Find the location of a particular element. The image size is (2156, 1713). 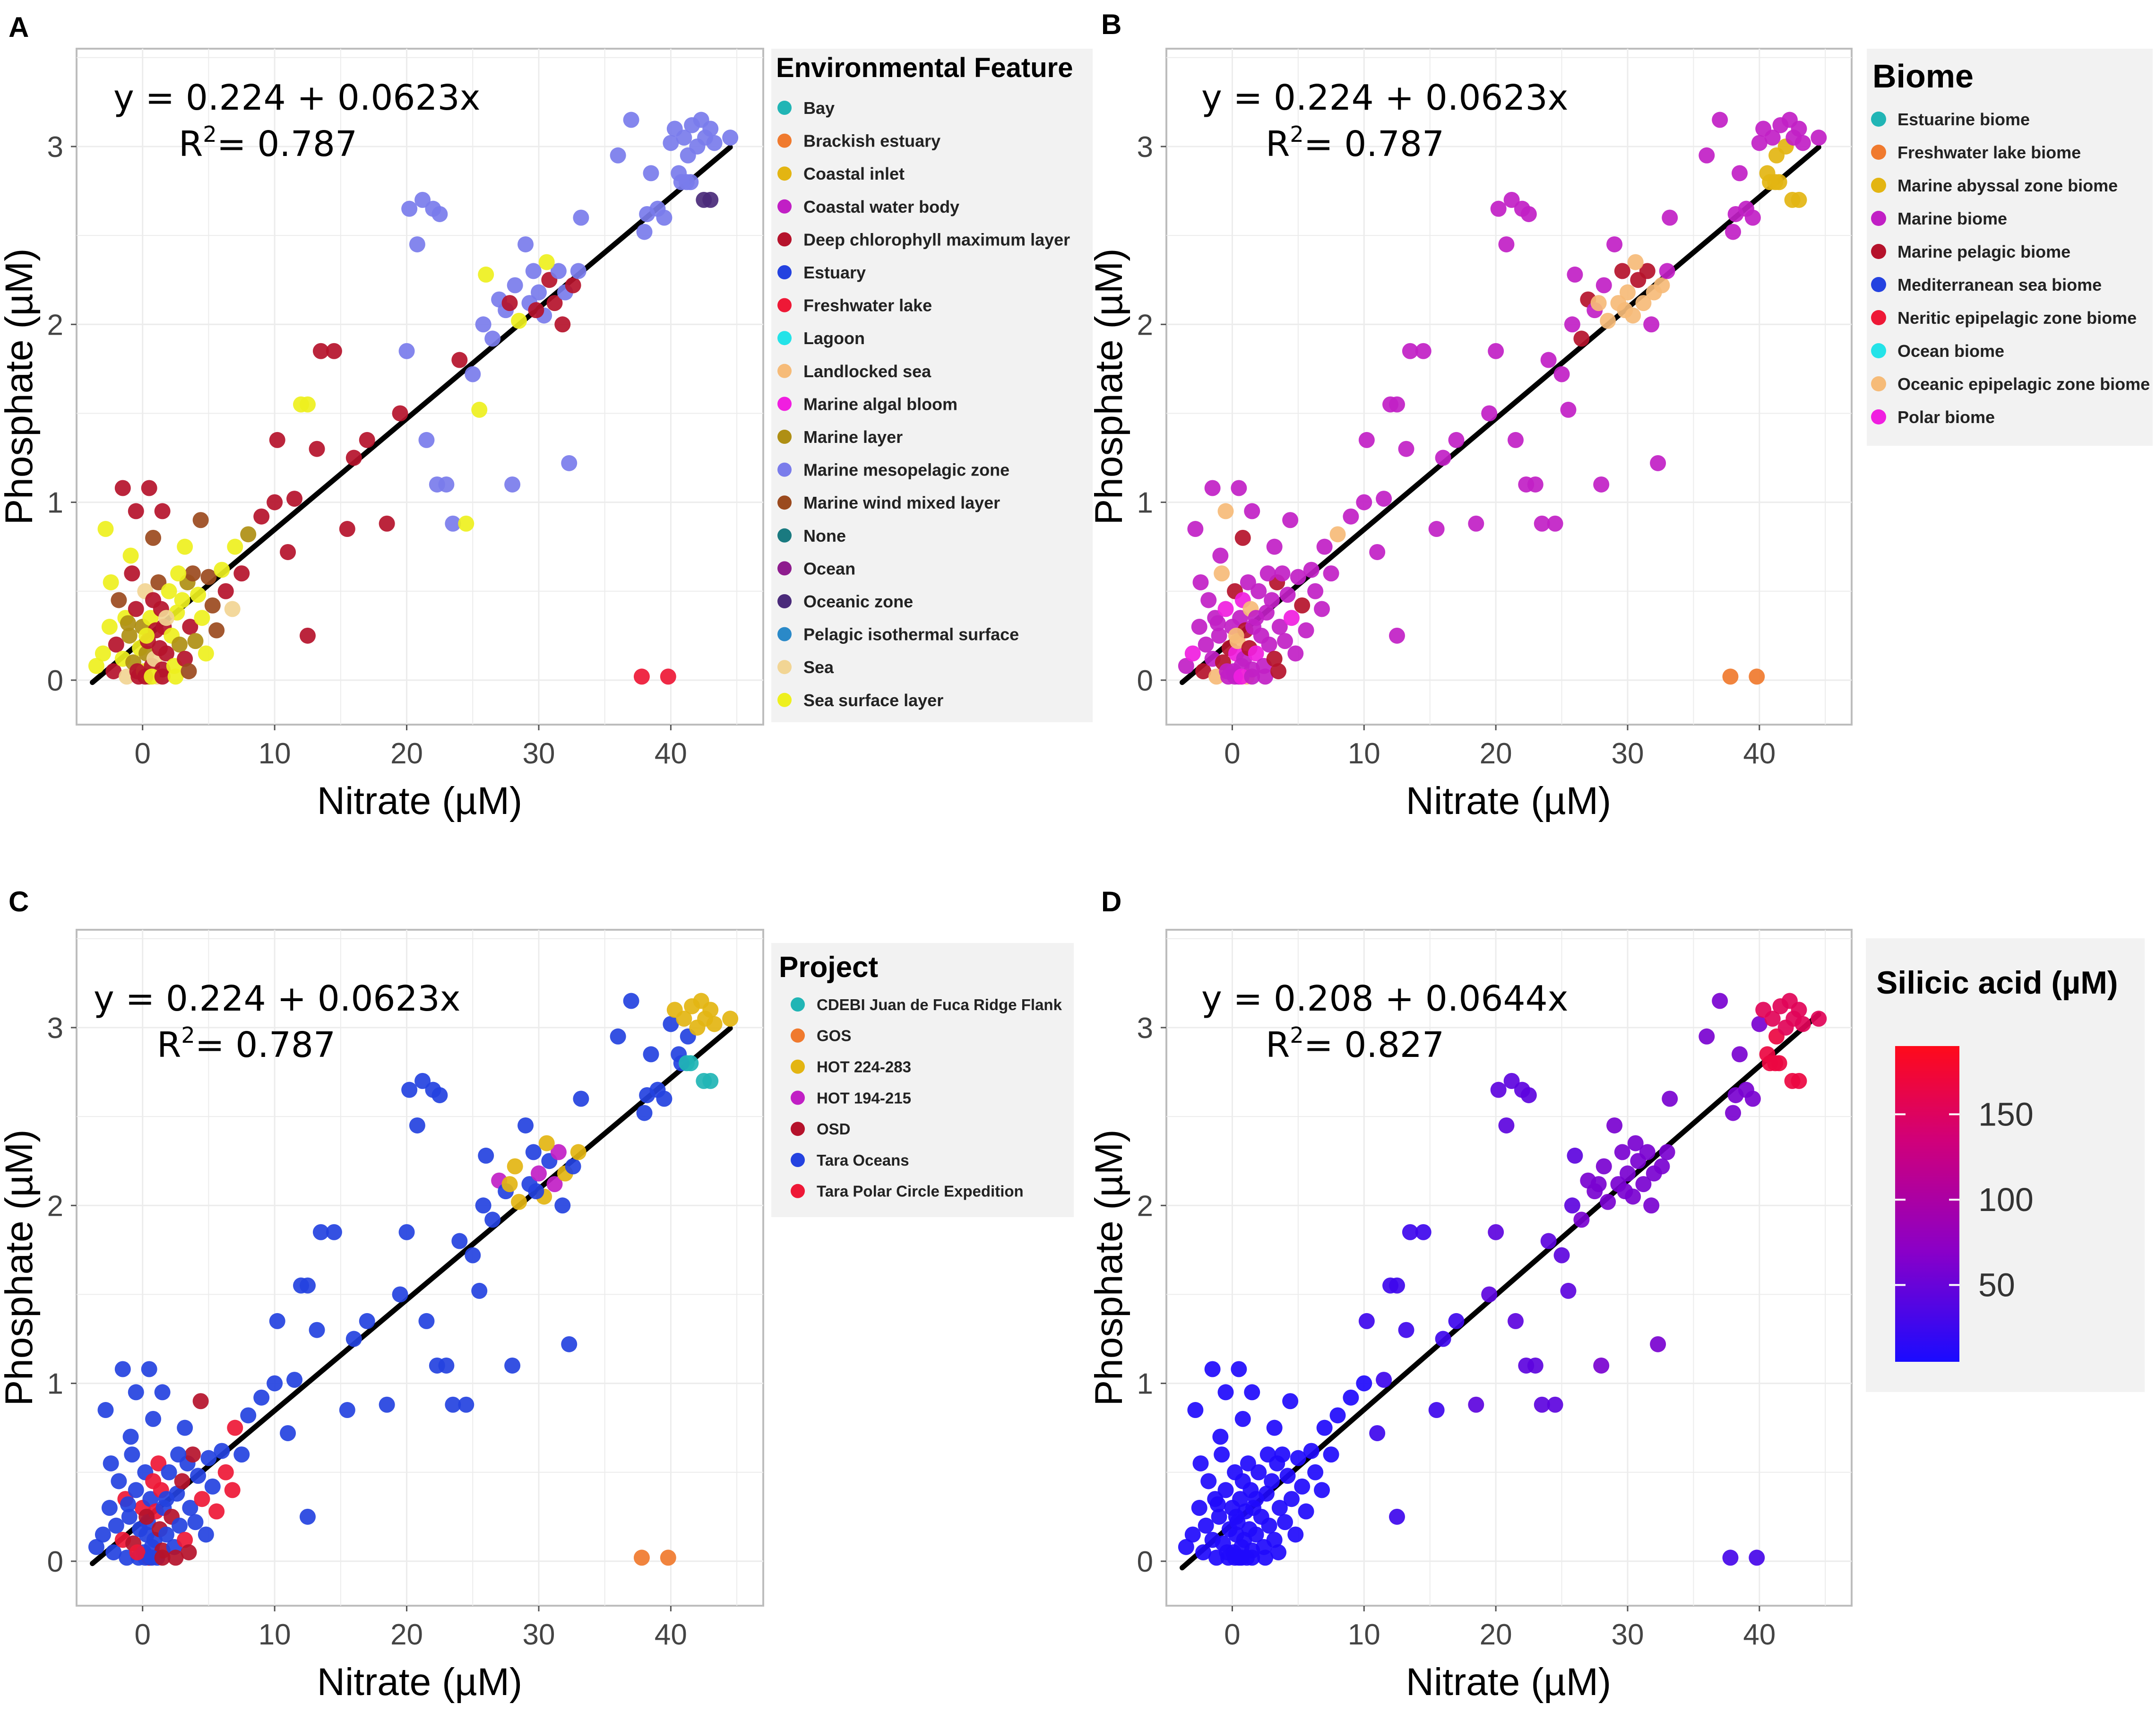

y-tick-label: 1 is located at coordinates (1145, 503).